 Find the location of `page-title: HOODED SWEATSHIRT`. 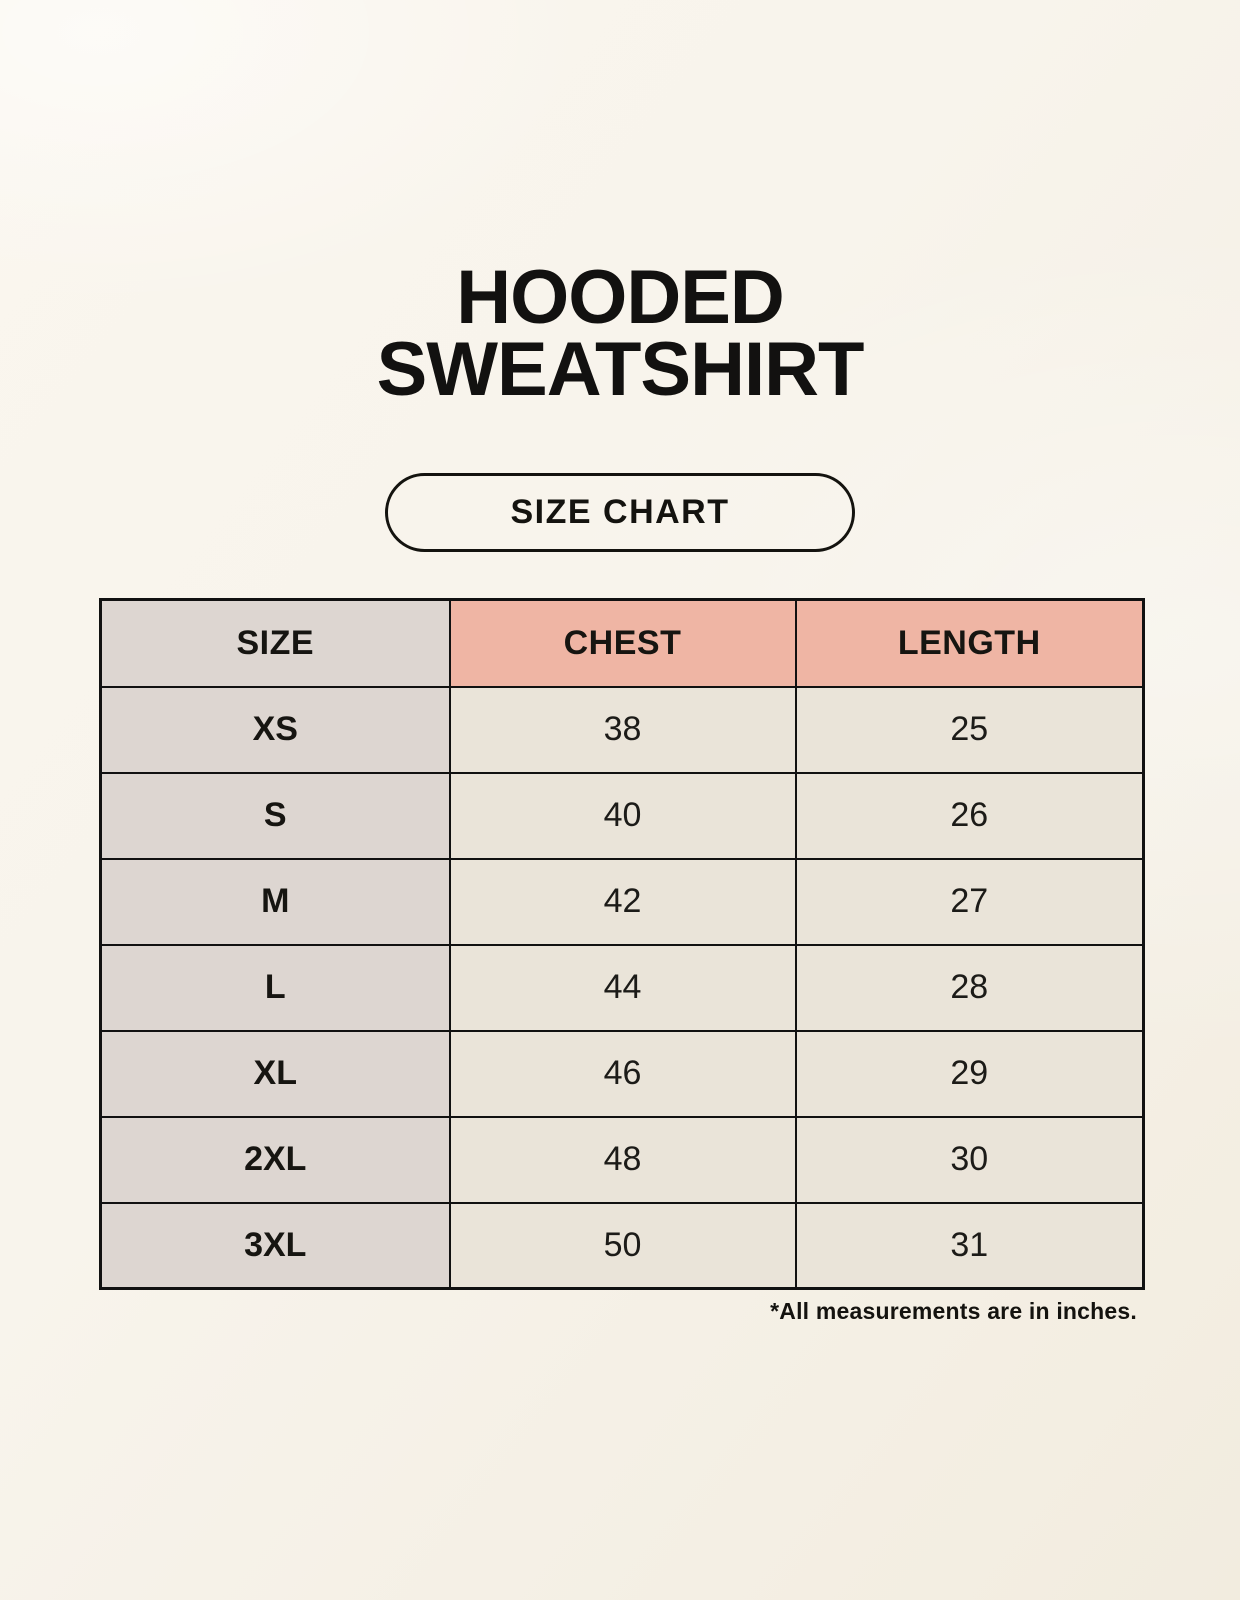

page-title: HOODED SWEATSHIRT is located at coordinates (620, 333).